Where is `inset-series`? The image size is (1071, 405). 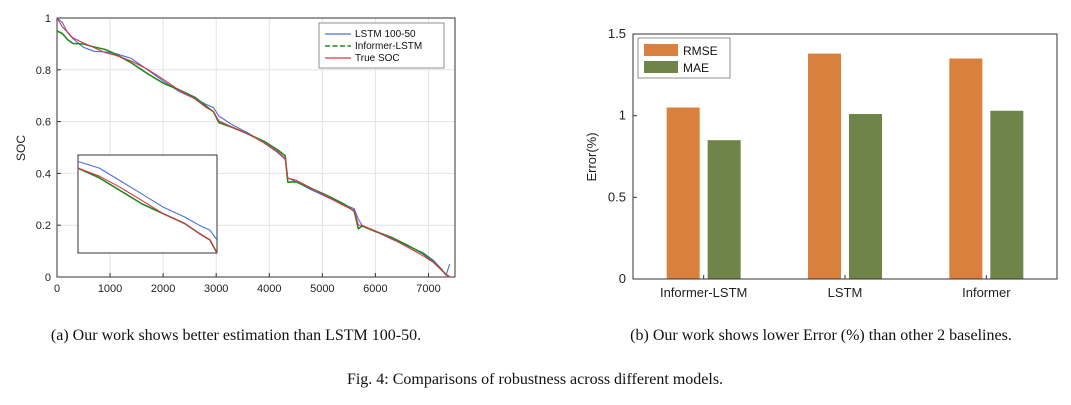
inset-series is located at coordinates (147, 207).